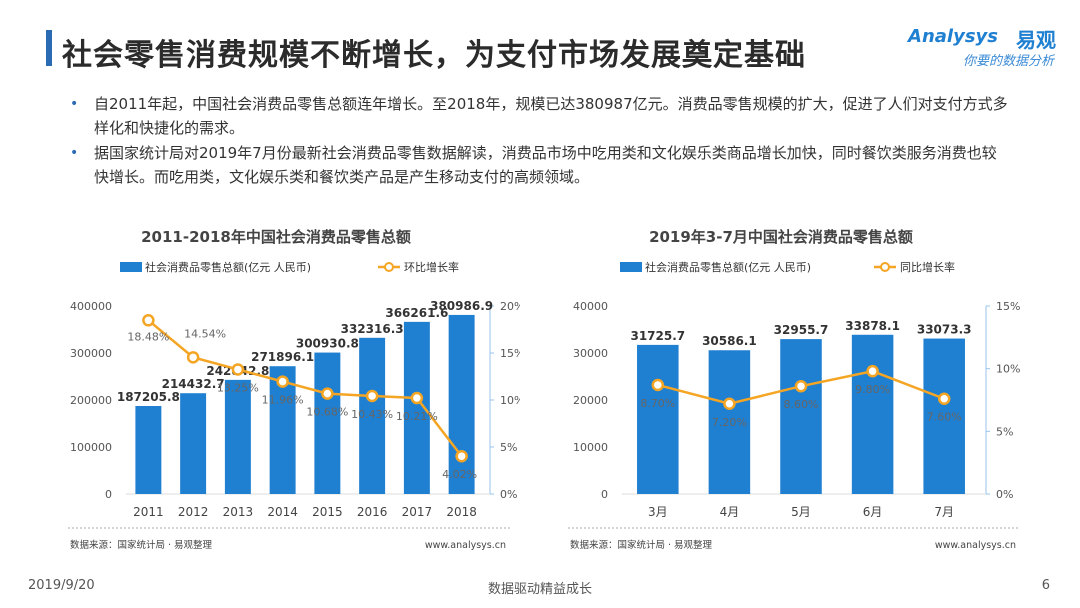 This screenshot has height=608, width=1080. What do you see at coordinates (590, 306) in the screenshot?
I see `y-axis-tick-label: 40000` at bounding box center [590, 306].